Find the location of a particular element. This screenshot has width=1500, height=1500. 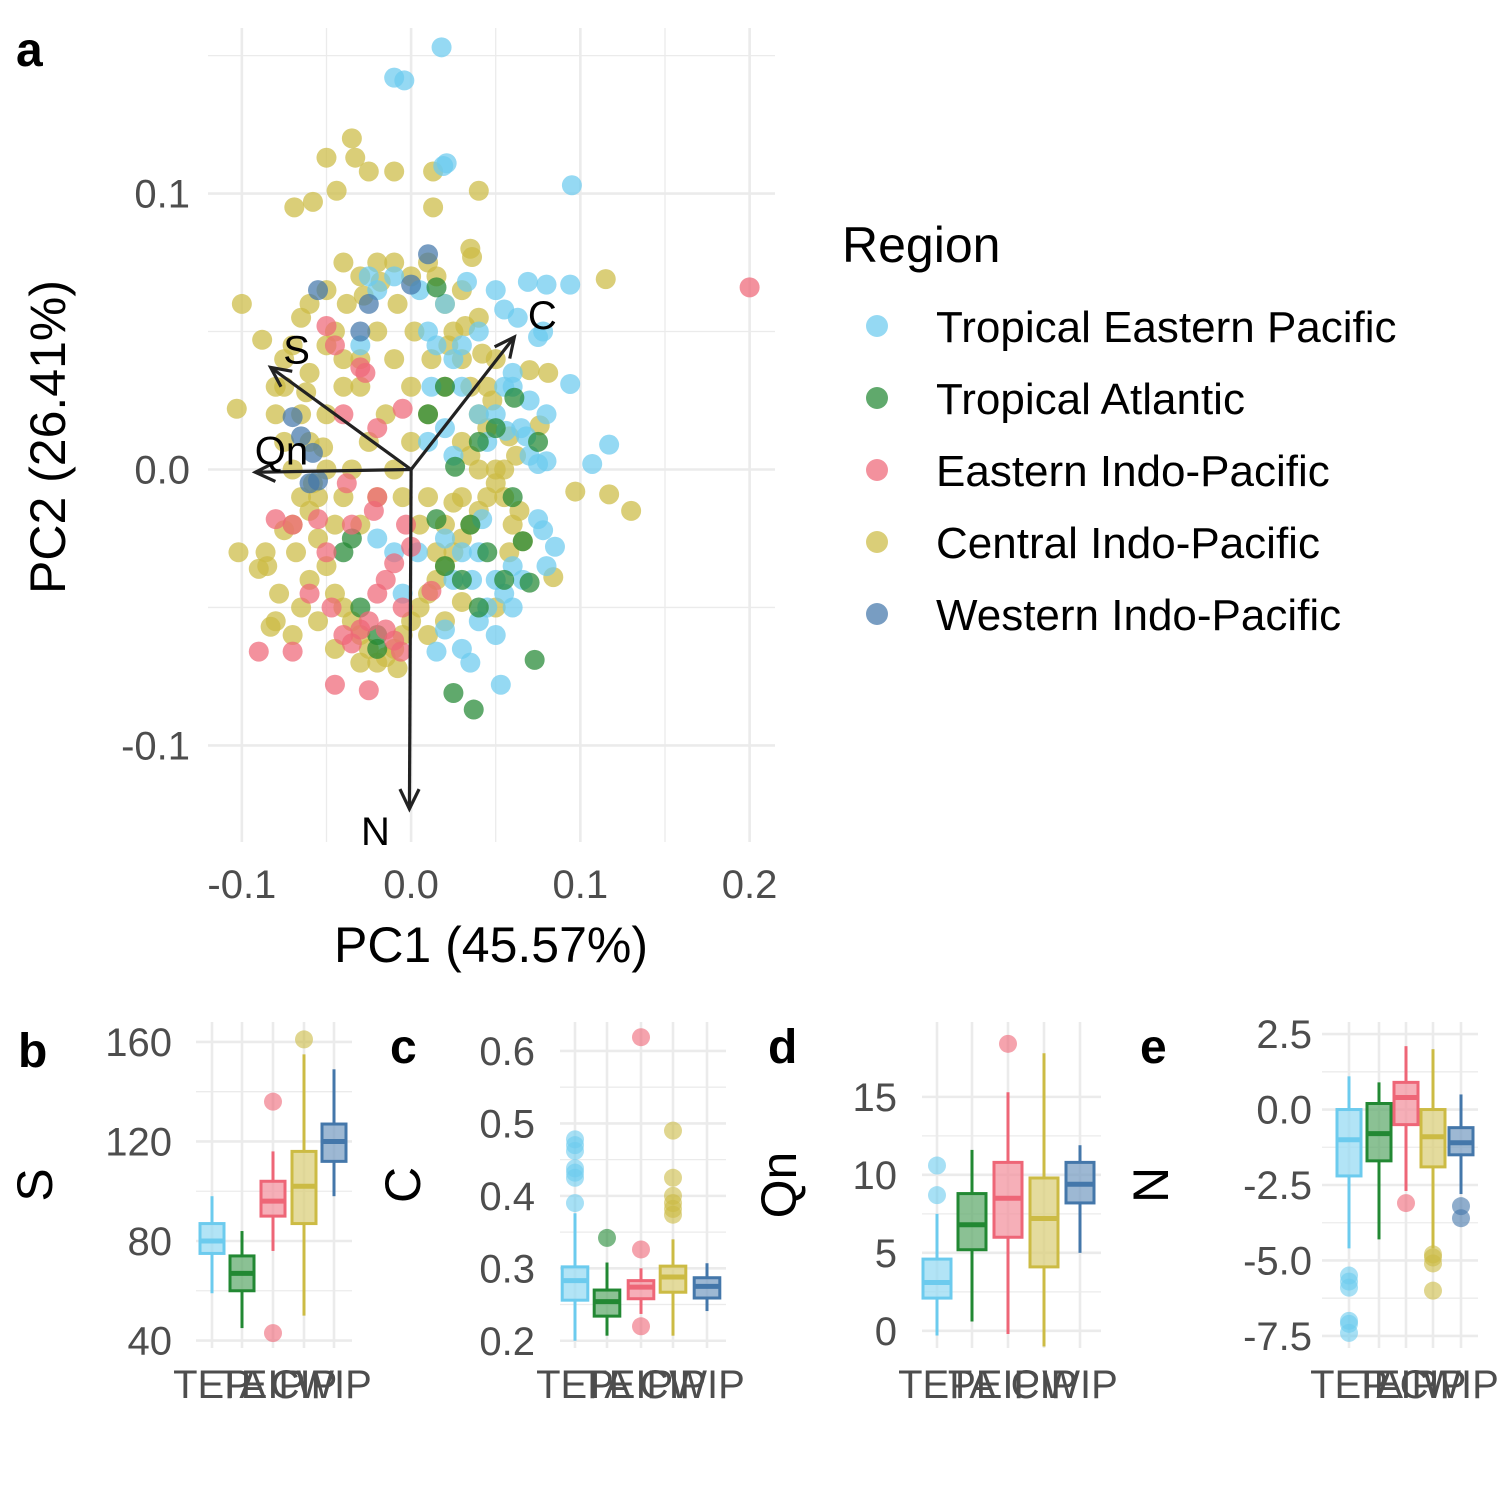

pca-y-tick-label: 0.1 is located at coordinates (162, 195).